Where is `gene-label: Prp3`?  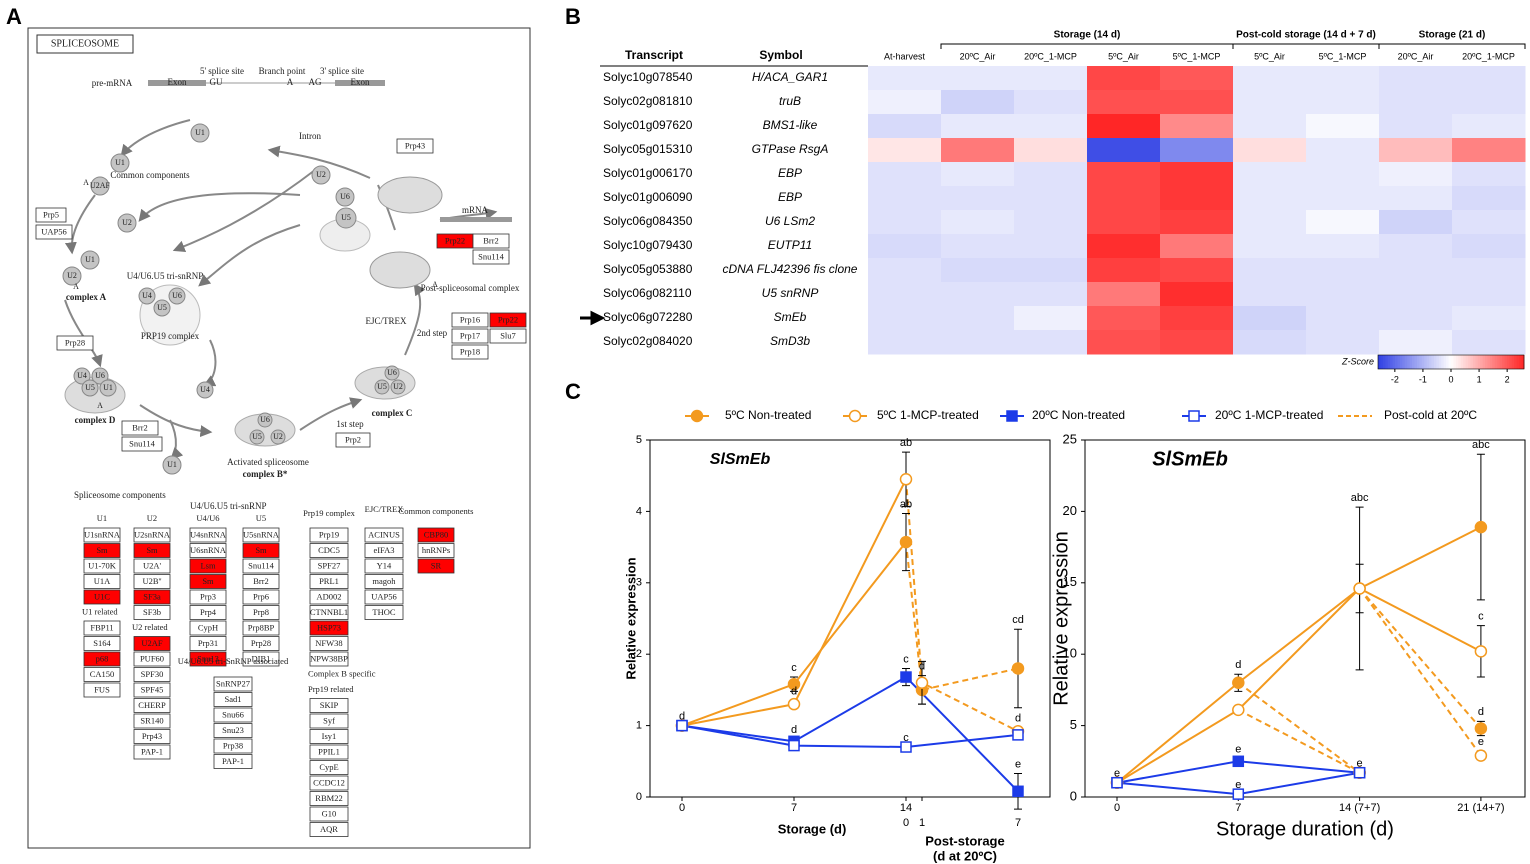
gene-label: Prp3 is located at coordinates (208, 596).